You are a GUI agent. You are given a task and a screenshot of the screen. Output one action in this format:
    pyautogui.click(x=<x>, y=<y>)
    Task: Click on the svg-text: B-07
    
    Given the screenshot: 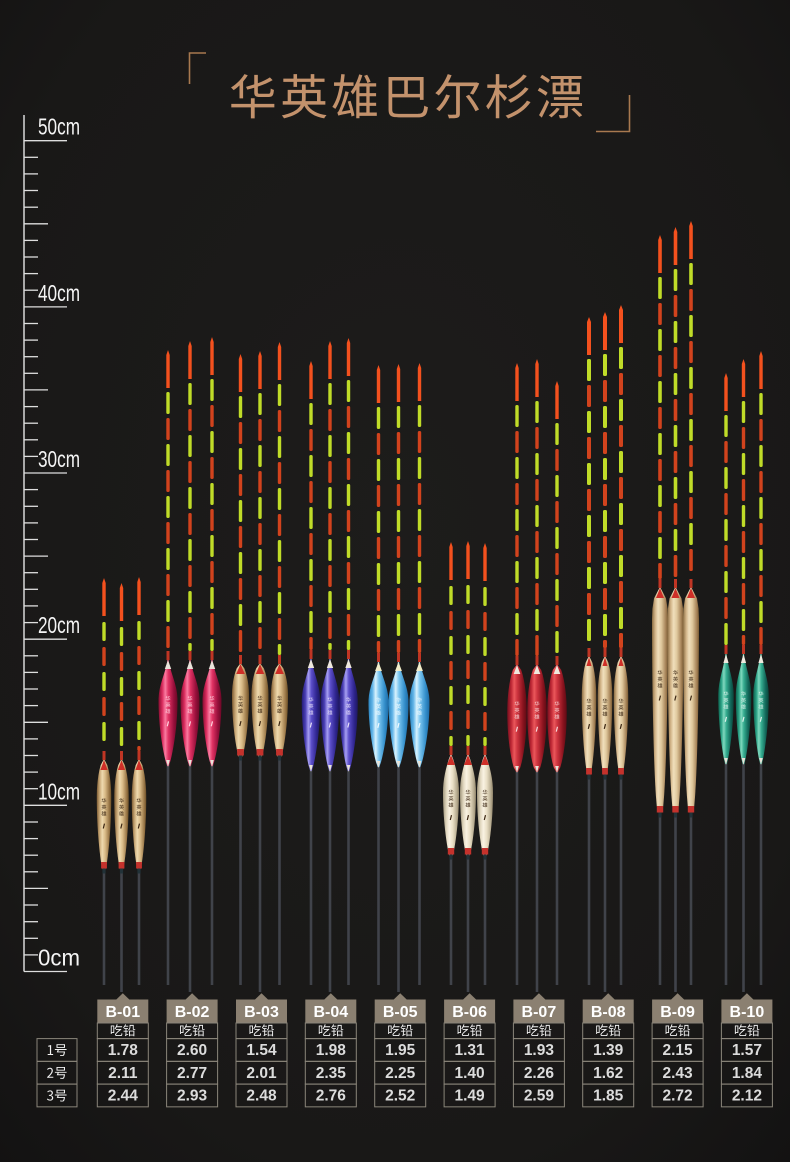 What is the action you would take?
    pyautogui.click(x=539, y=1012)
    